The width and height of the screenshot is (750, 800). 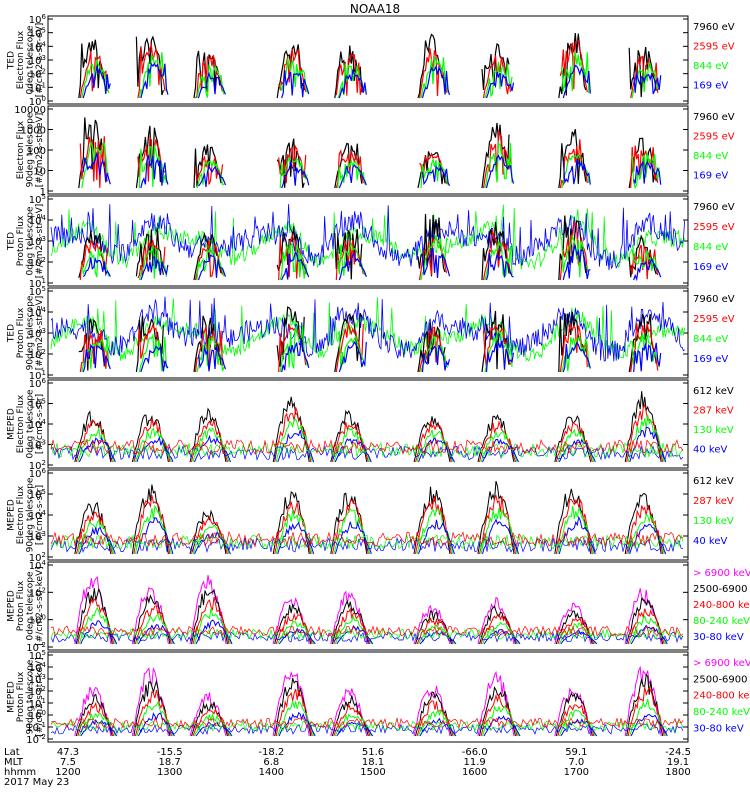 What do you see at coordinates (375, 9) in the screenshot?
I see `plot-title: NOAA18` at bounding box center [375, 9].